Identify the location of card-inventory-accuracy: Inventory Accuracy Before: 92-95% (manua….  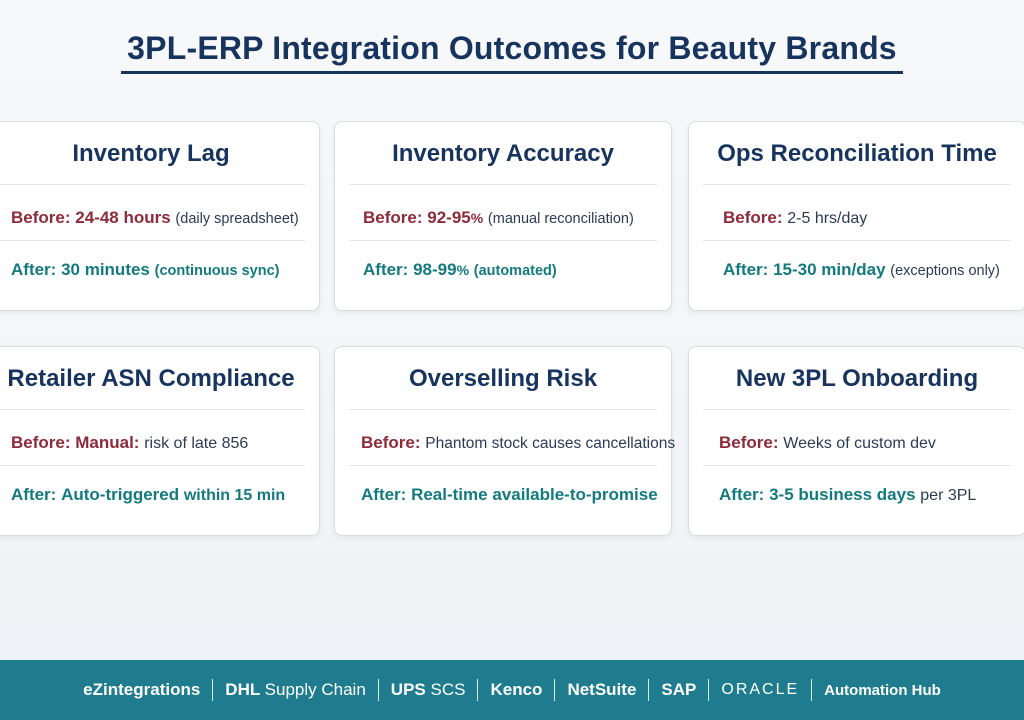
(503, 216).